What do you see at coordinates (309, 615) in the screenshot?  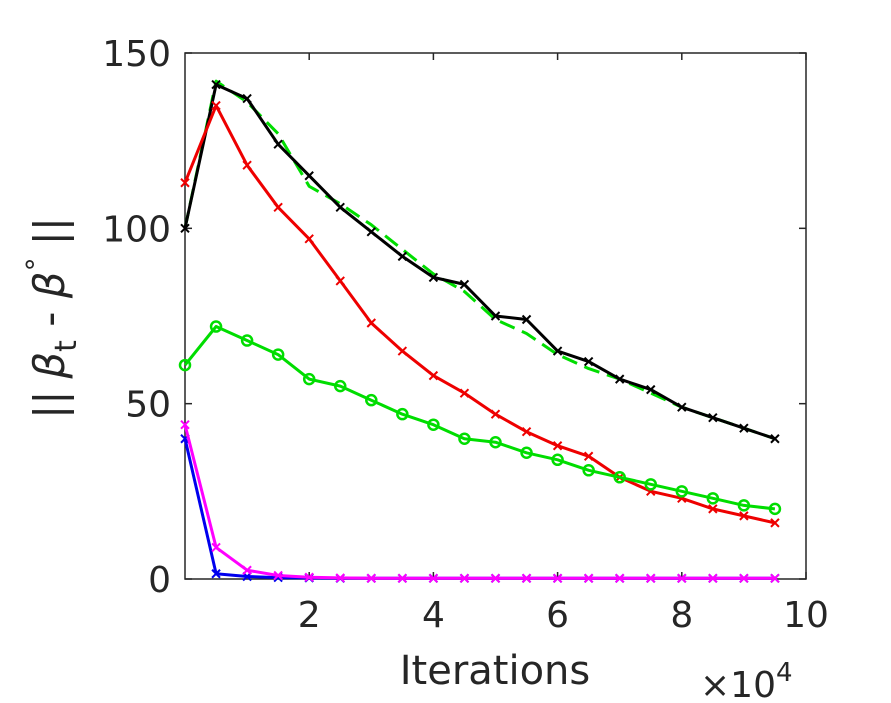 I see `x-tick-label: 2` at bounding box center [309, 615].